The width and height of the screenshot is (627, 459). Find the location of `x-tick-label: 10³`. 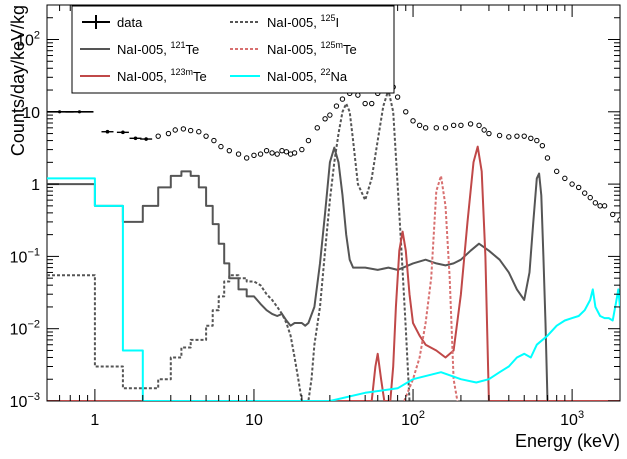

x-tick-label: 10³ is located at coordinates (572, 419).